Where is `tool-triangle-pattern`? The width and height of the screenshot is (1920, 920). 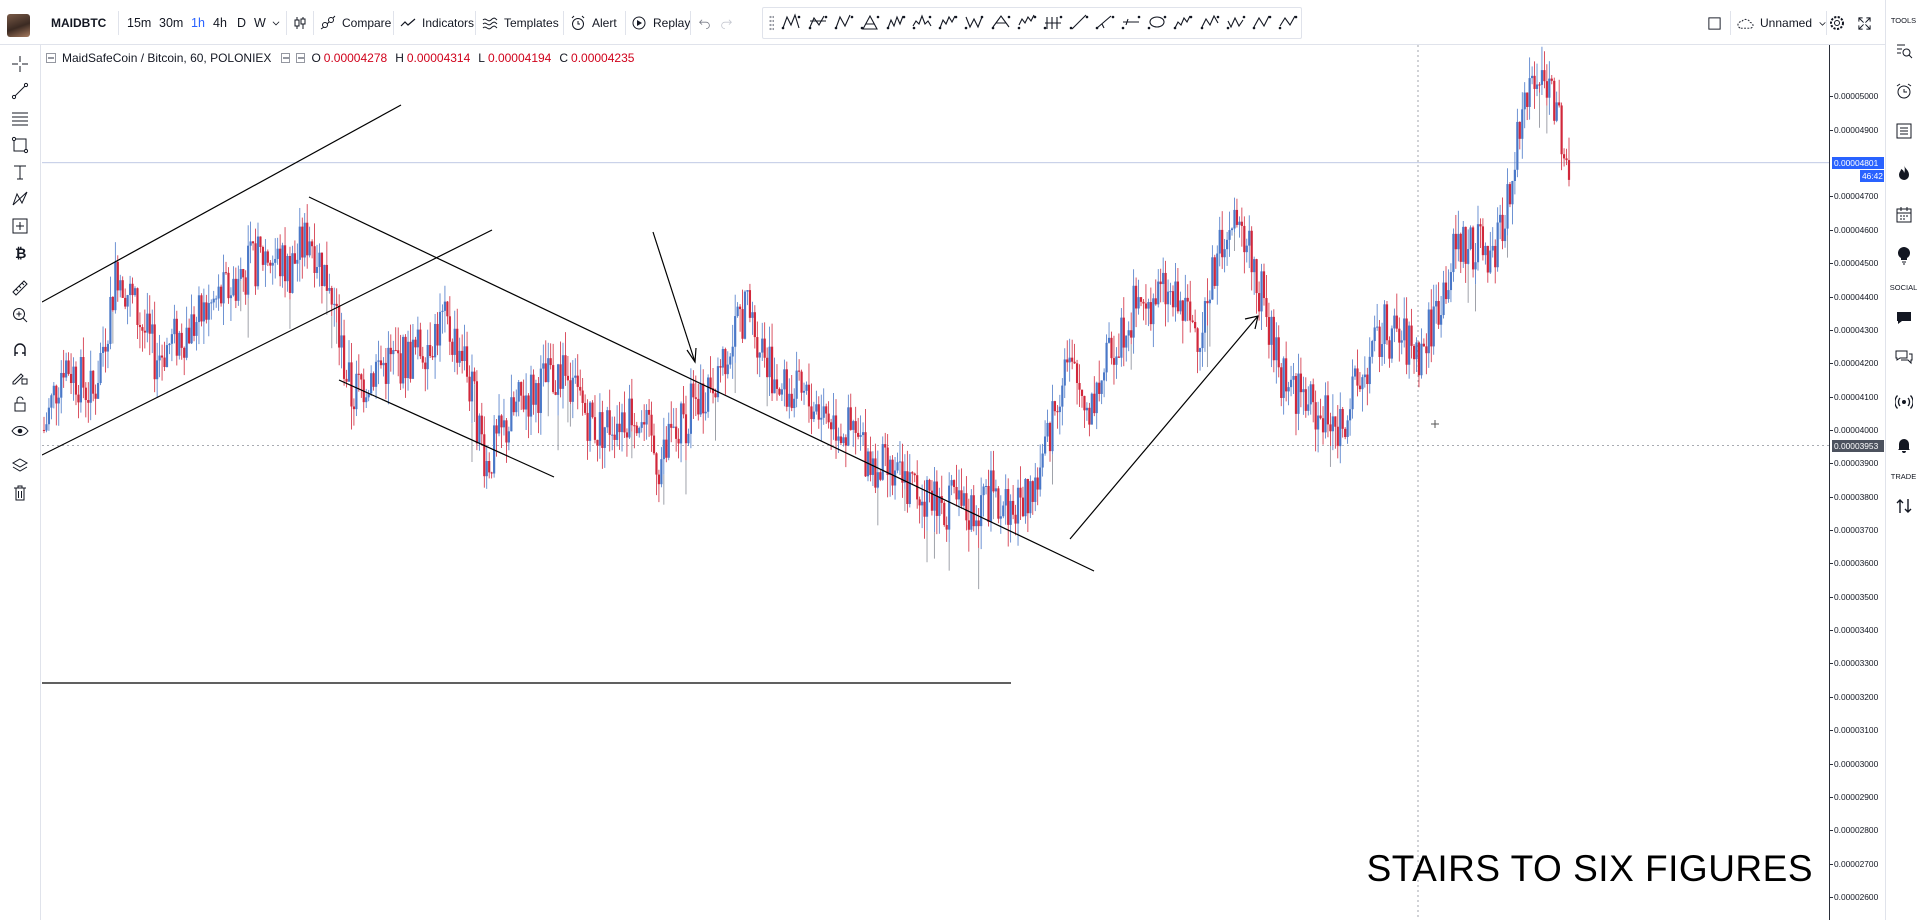
tool-triangle-pattern is located at coordinates (870, 23).